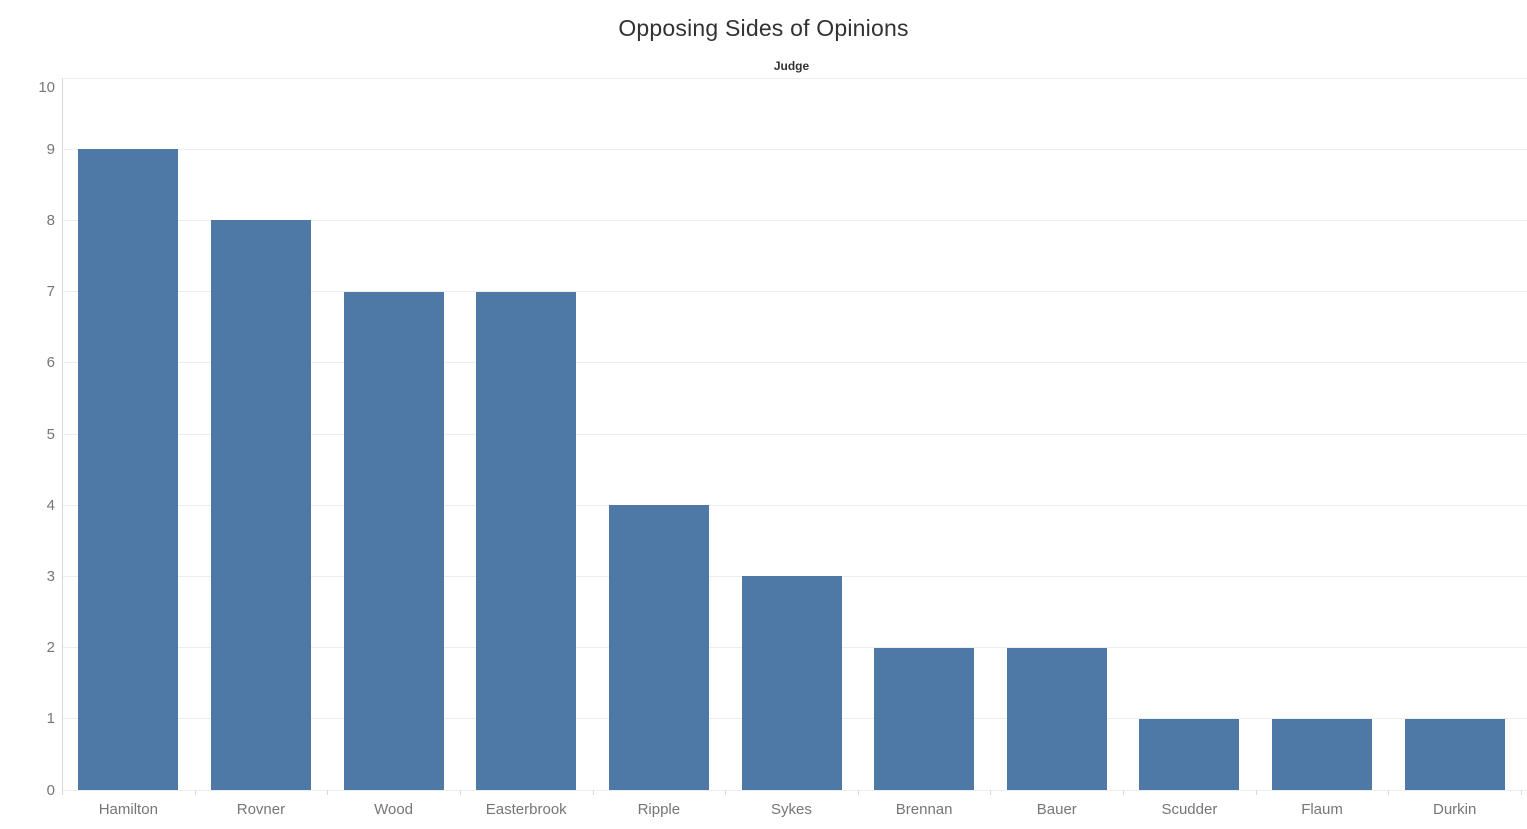 This screenshot has width=1527, height=829. What do you see at coordinates (1189, 809) in the screenshot?
I see `x-axis-label: Scudder` at bounding box center [1189, 809].